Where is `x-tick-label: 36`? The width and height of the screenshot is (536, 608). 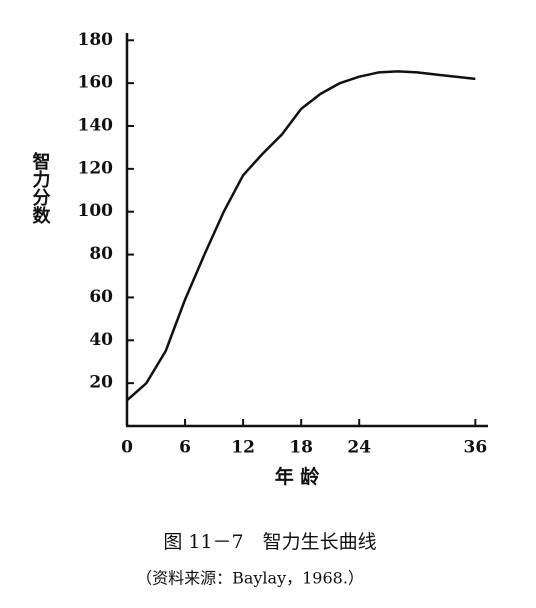 x-tick-label: 36 is located at coordinates (475, 448).